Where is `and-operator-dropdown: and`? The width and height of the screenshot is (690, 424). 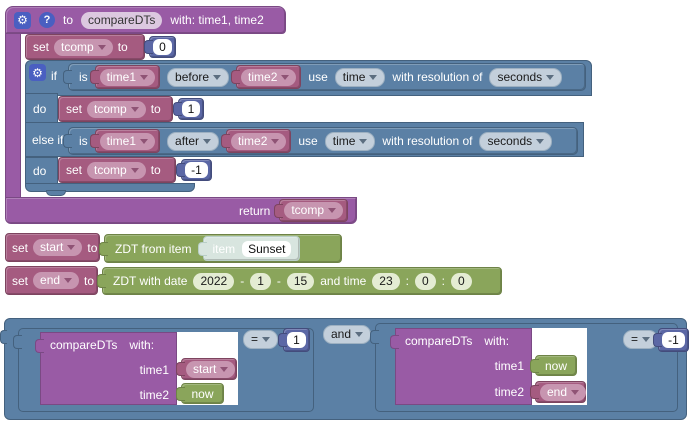 and-operator-dropdown: and is located at coordinates (347, 334).